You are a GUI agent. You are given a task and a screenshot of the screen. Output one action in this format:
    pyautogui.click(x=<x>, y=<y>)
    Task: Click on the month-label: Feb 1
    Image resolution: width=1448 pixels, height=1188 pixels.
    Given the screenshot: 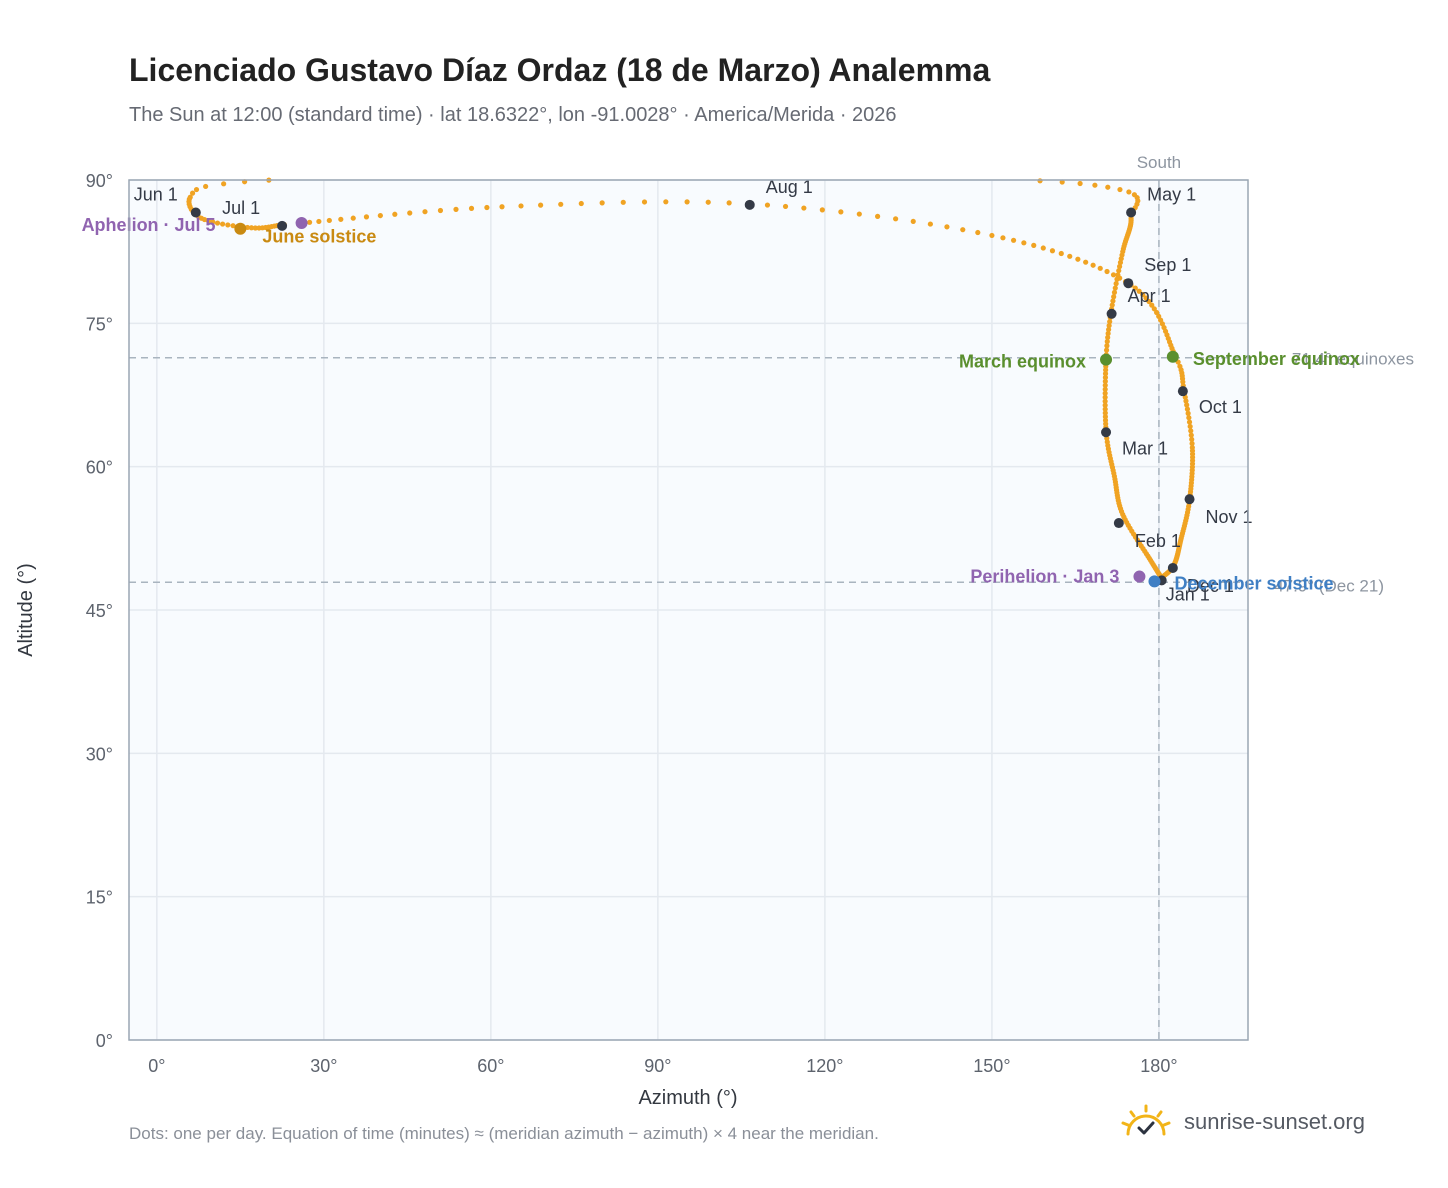 What is the action you would take?
    pyautogui.click(x=1158, y=541)
    